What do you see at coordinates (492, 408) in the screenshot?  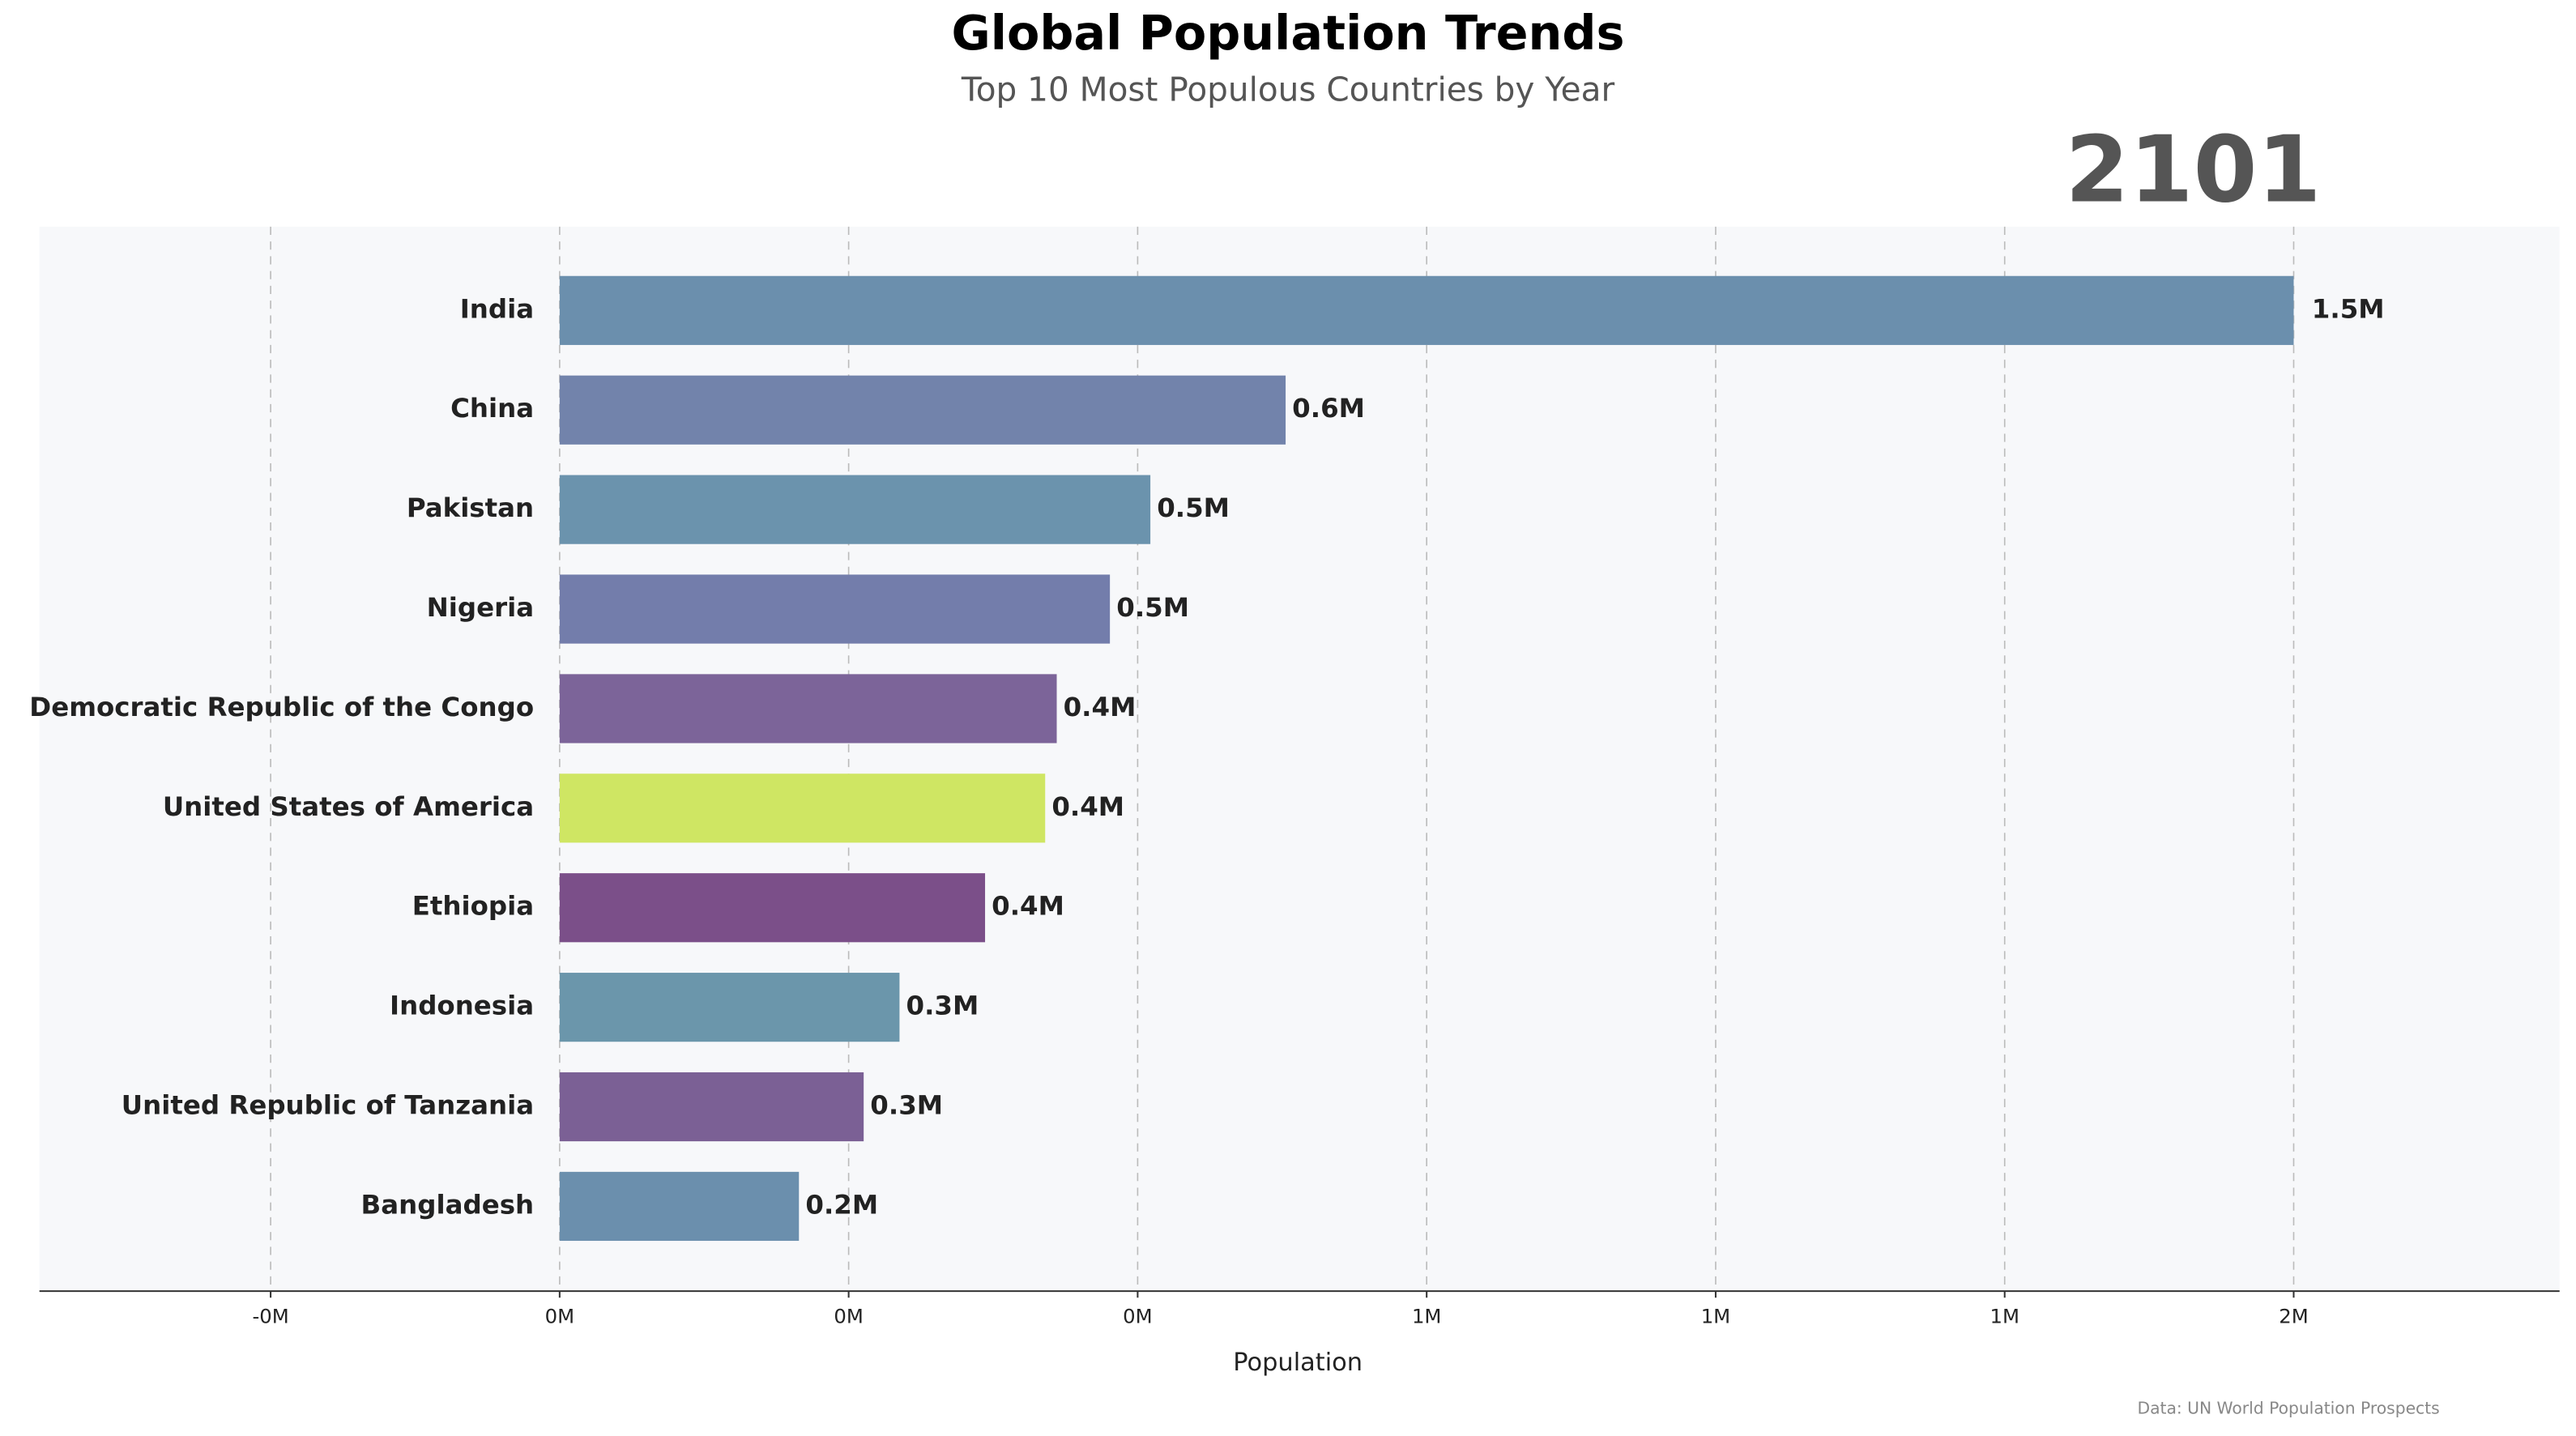 I see `category-label: China` at bounding box center [492, 408].